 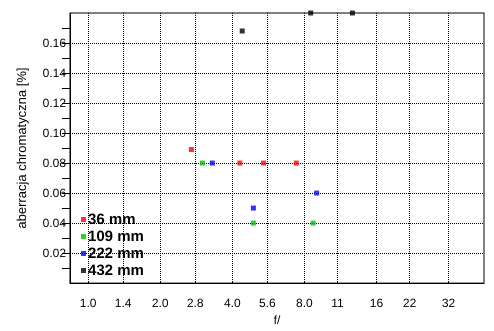 What do you see at coordinates (54, 43) in the screenshot?
I see `y-tick-label: 0.16` at bounding box center [54, 43].